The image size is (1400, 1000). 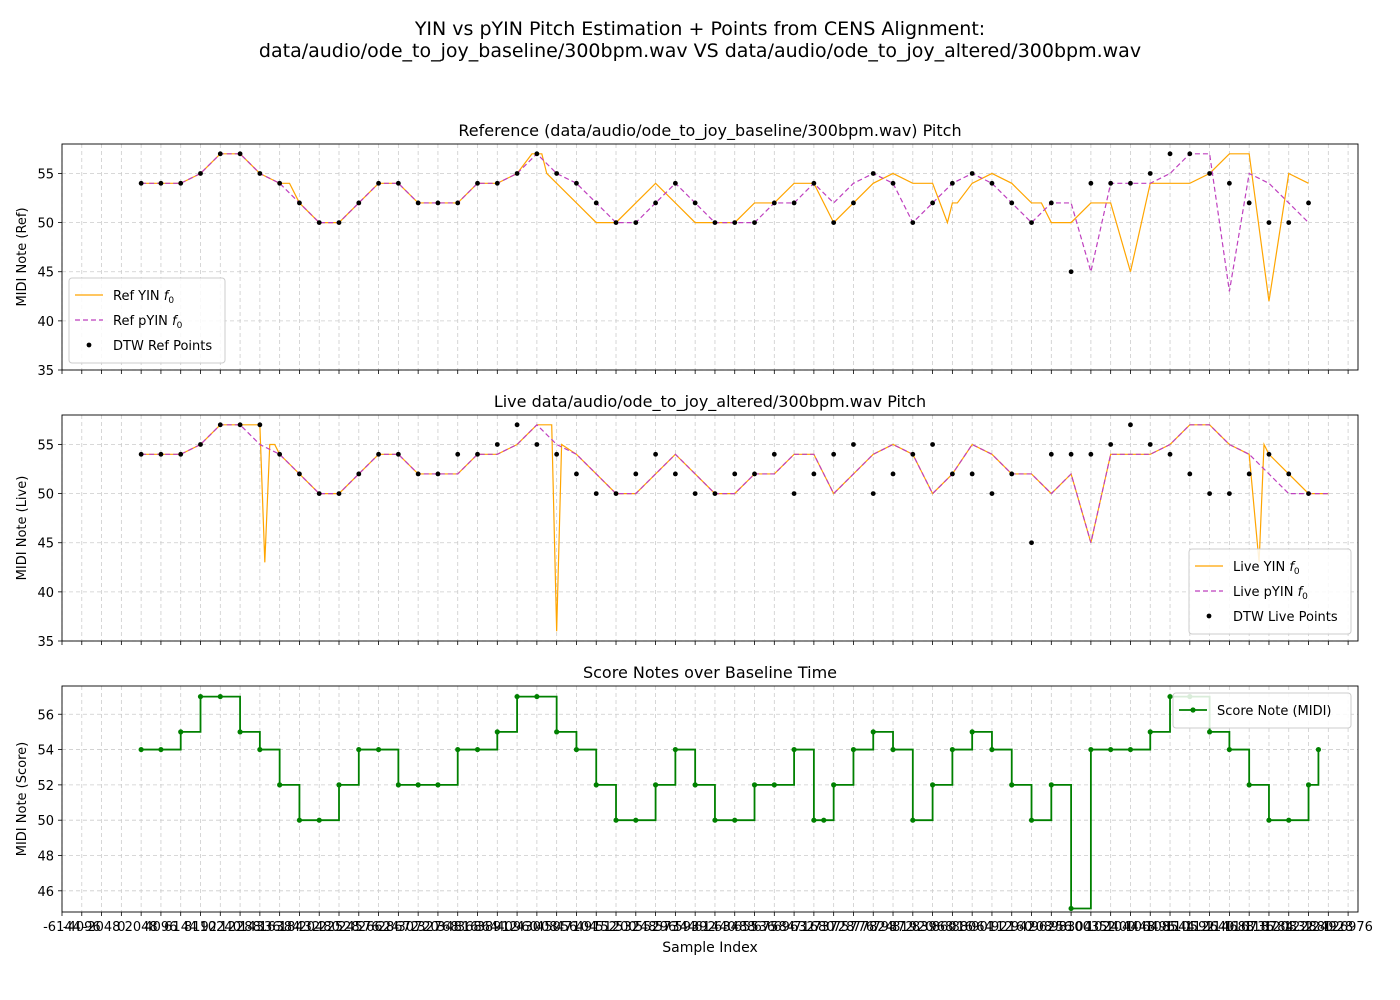 I want to click on y-tick-label: 35, so click(x=45, y=371).